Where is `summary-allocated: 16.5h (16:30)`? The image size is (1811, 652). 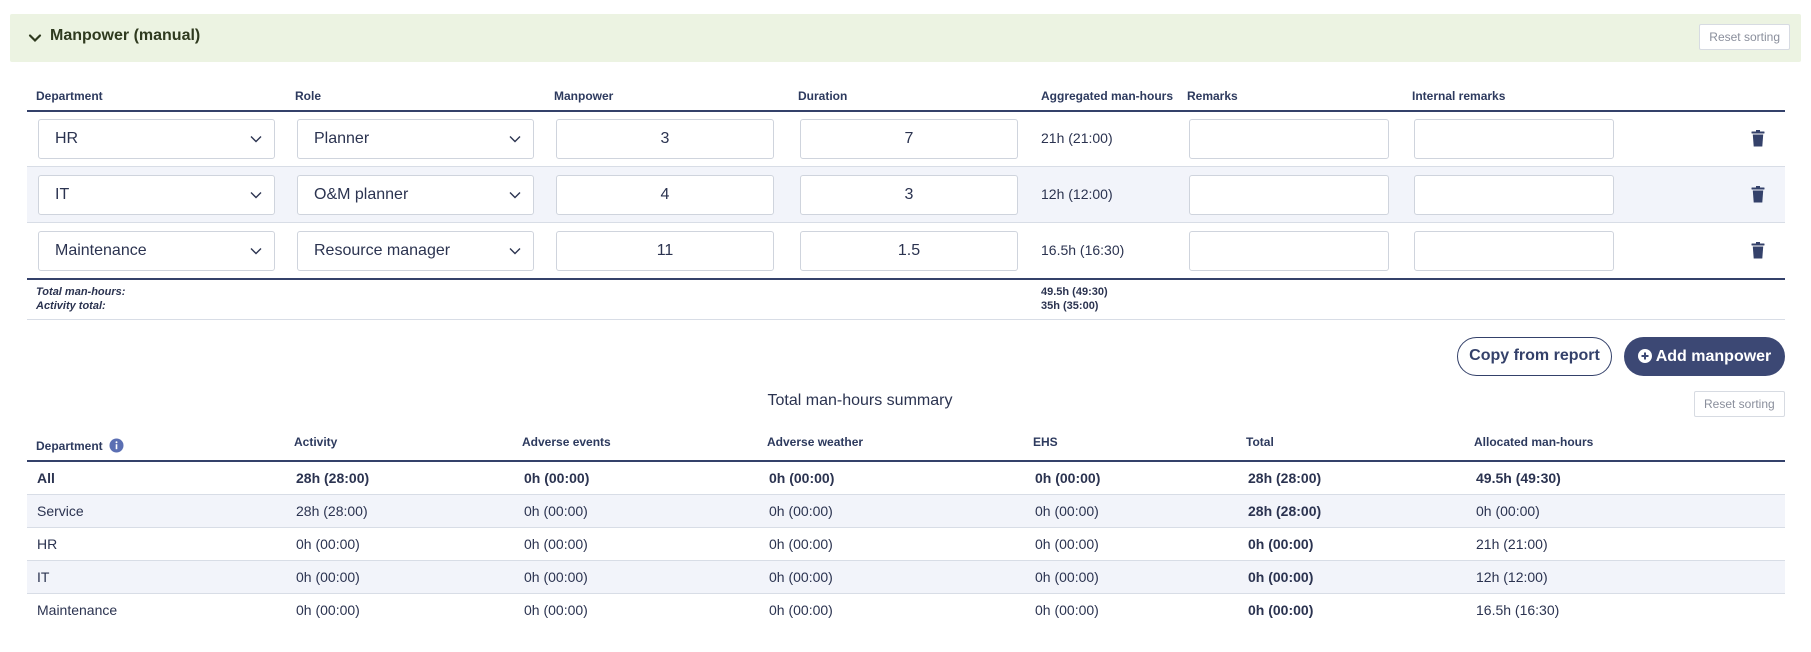
summary-allocated: 16.5h (16:30) is located at coordinates (1518, 610).